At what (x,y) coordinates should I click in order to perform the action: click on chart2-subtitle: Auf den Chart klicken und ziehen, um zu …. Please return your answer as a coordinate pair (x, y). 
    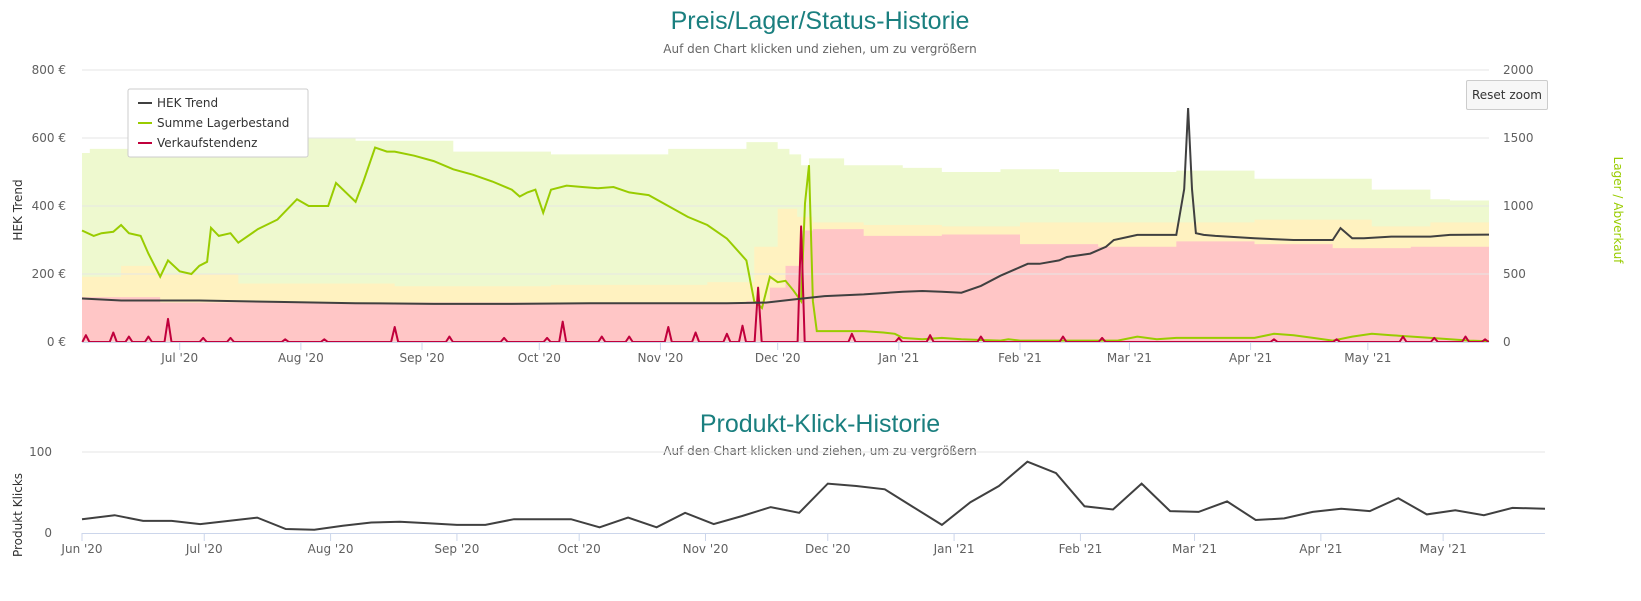
    Looking at the image, I should click on (819, 451).